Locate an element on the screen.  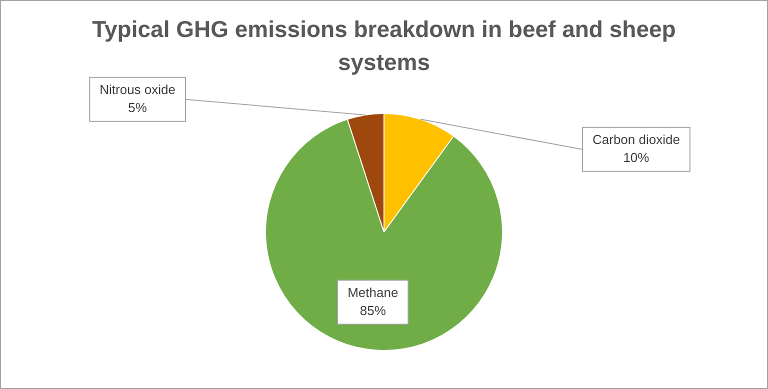
slice-label: Carbon dioxide is located at coordinates (636, 140).